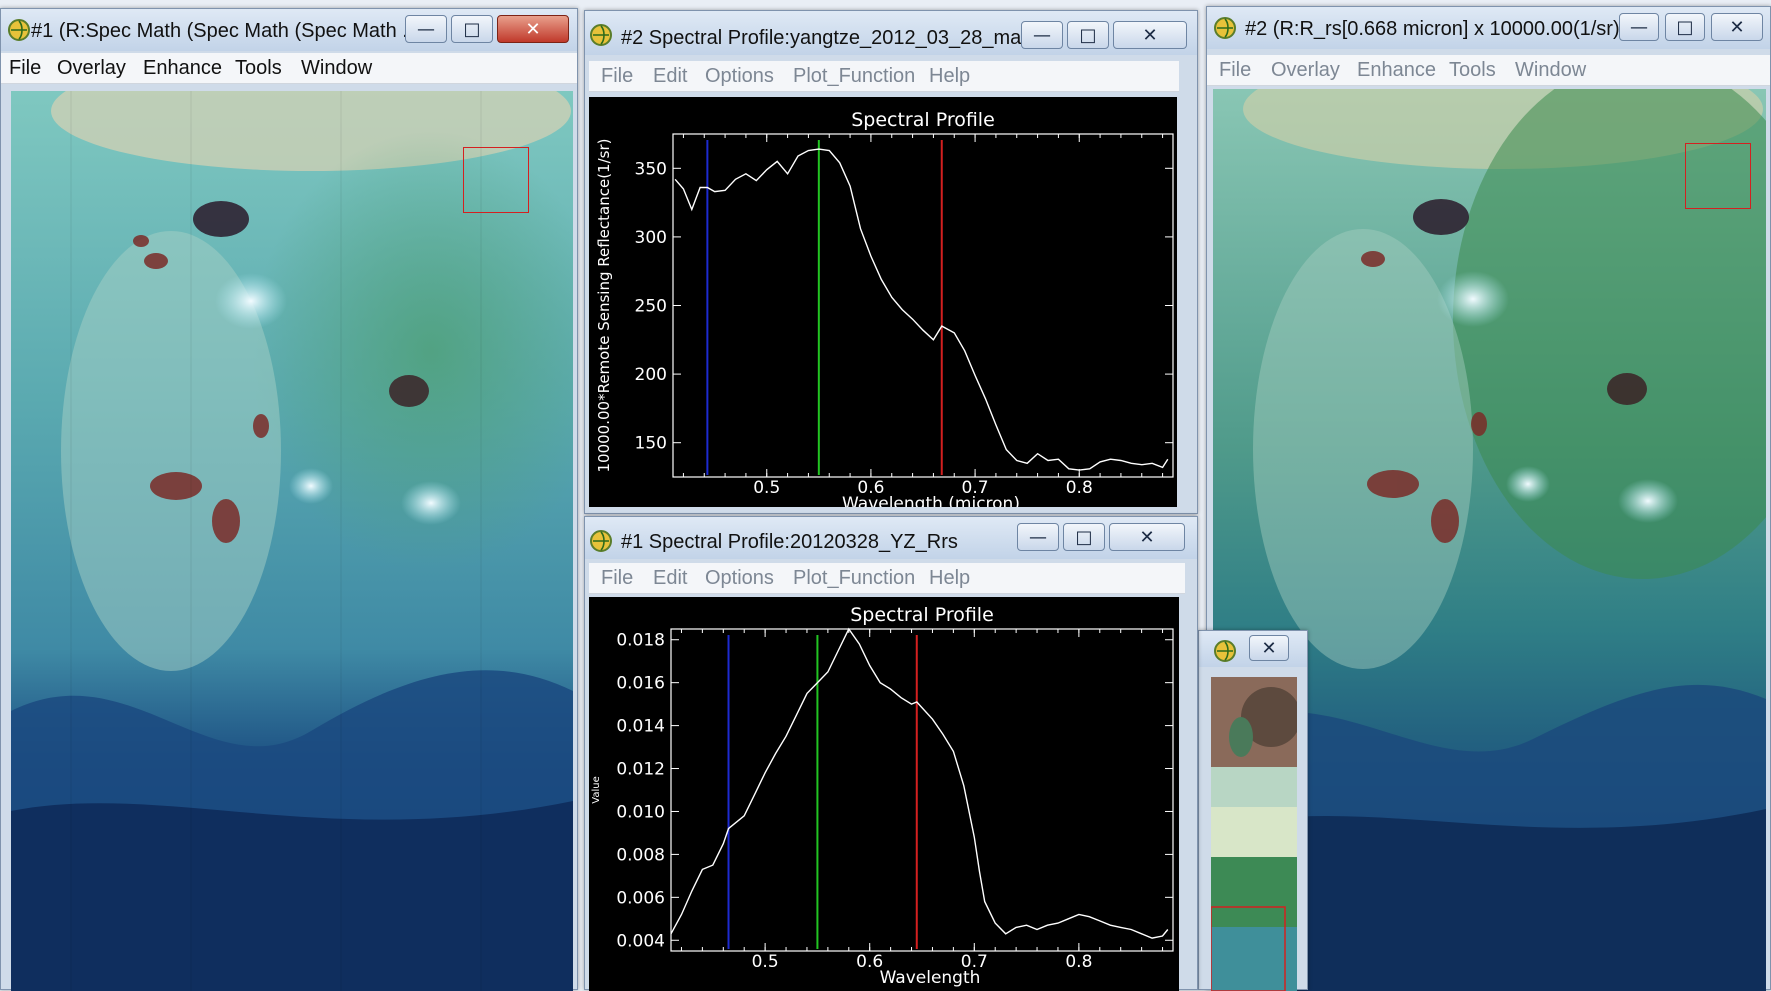 This screenshot has width=1771, height=991. Describe the element at coordinates (651, 307) in the screenshot. I see `y-tick-label: 250` at that location.